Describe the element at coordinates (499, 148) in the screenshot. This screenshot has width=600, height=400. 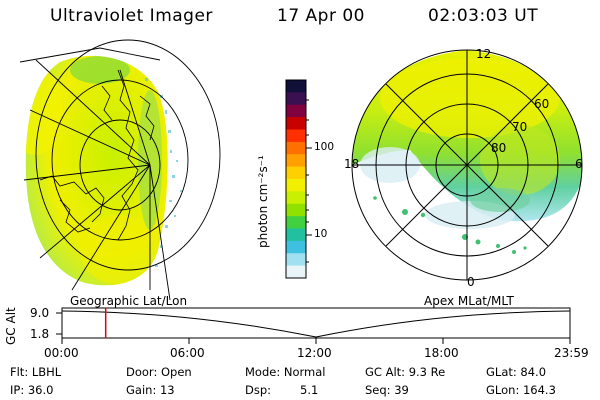
I see `mlat-label-80: 80` at that location.